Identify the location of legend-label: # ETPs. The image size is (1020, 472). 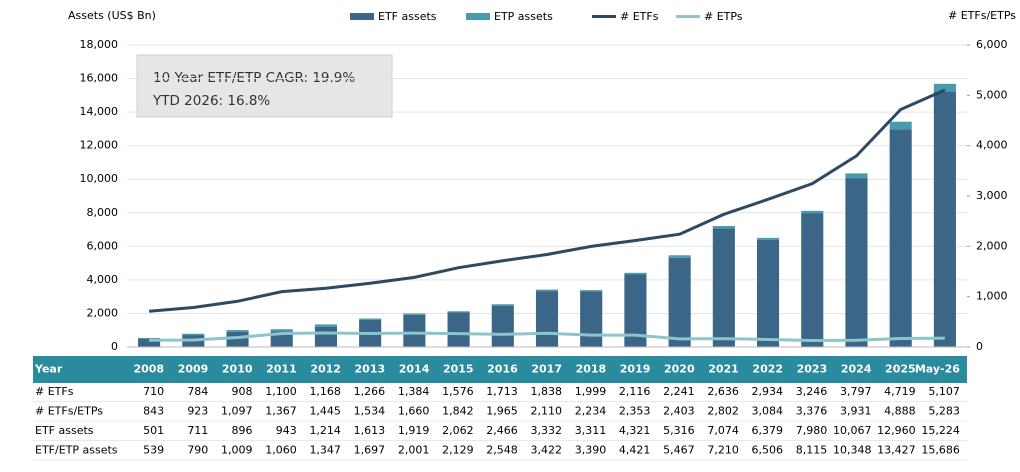
(723, 16).